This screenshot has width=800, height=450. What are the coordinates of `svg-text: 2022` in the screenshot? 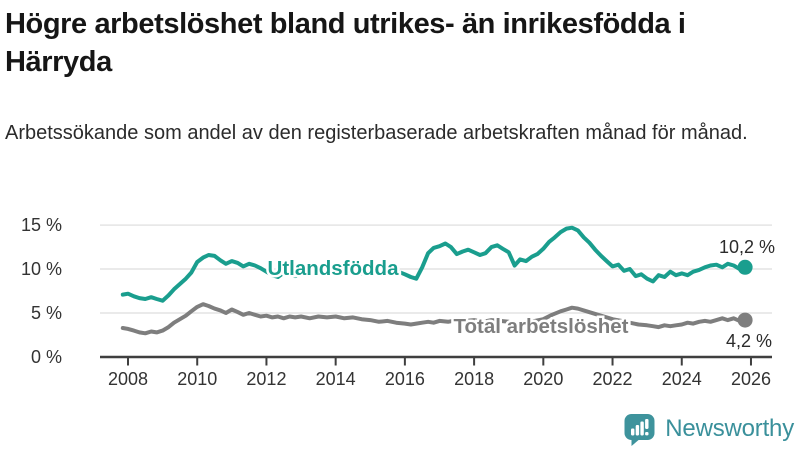 It's located at (613, 379).